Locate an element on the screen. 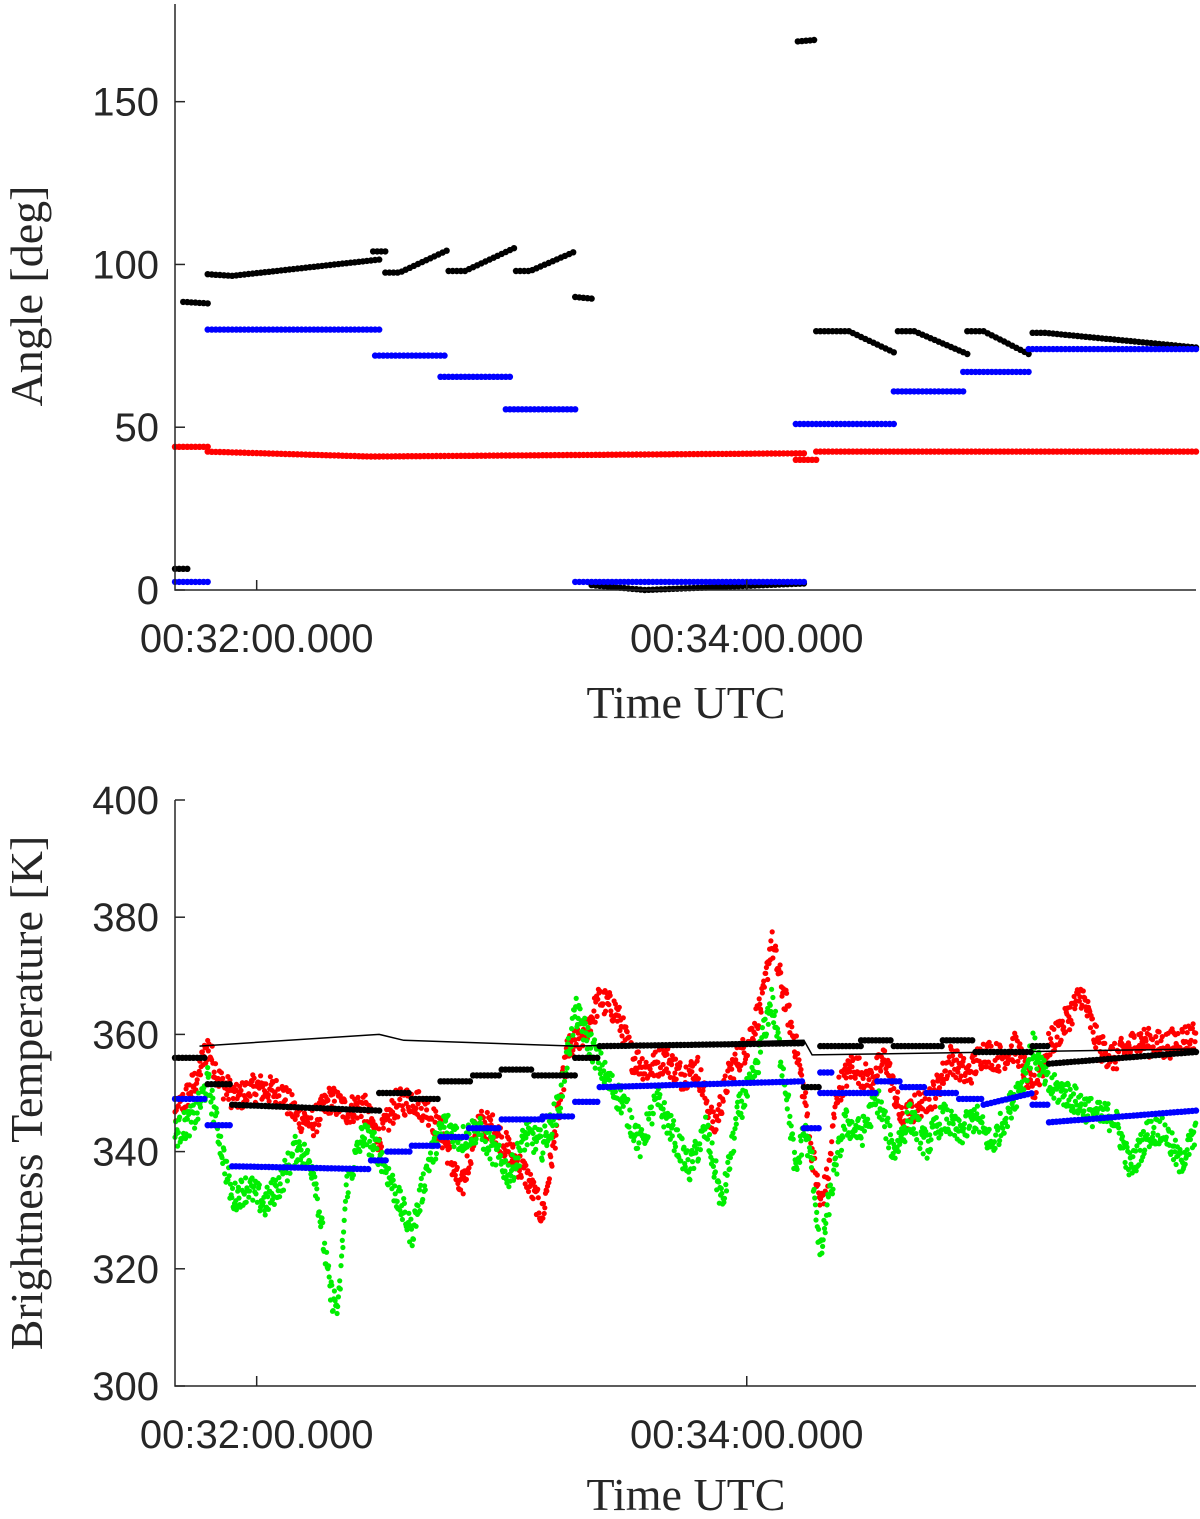 This screenshot has height=1519, width=1200. angle-blue-point is located at coordinates (804, 582).